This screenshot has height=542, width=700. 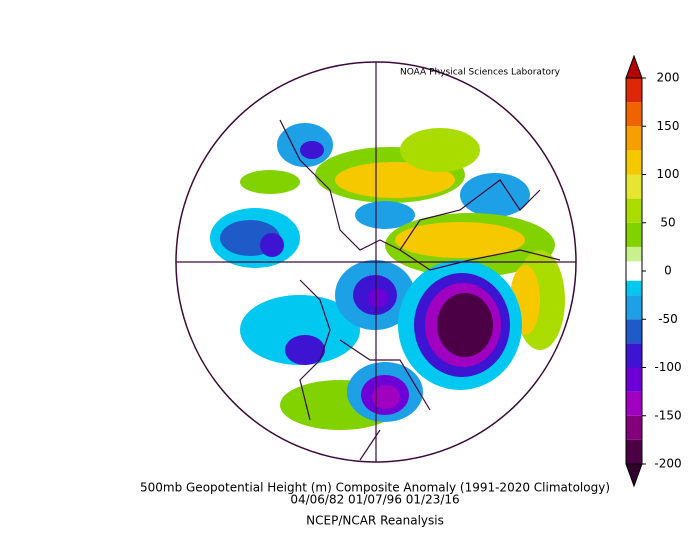 What do you see at coordinates (653, 271) in the screenshot?
I see `colorbar: 200 150 100 50 0 -50 -100 -150 -200` at bounding box center [653, 271].